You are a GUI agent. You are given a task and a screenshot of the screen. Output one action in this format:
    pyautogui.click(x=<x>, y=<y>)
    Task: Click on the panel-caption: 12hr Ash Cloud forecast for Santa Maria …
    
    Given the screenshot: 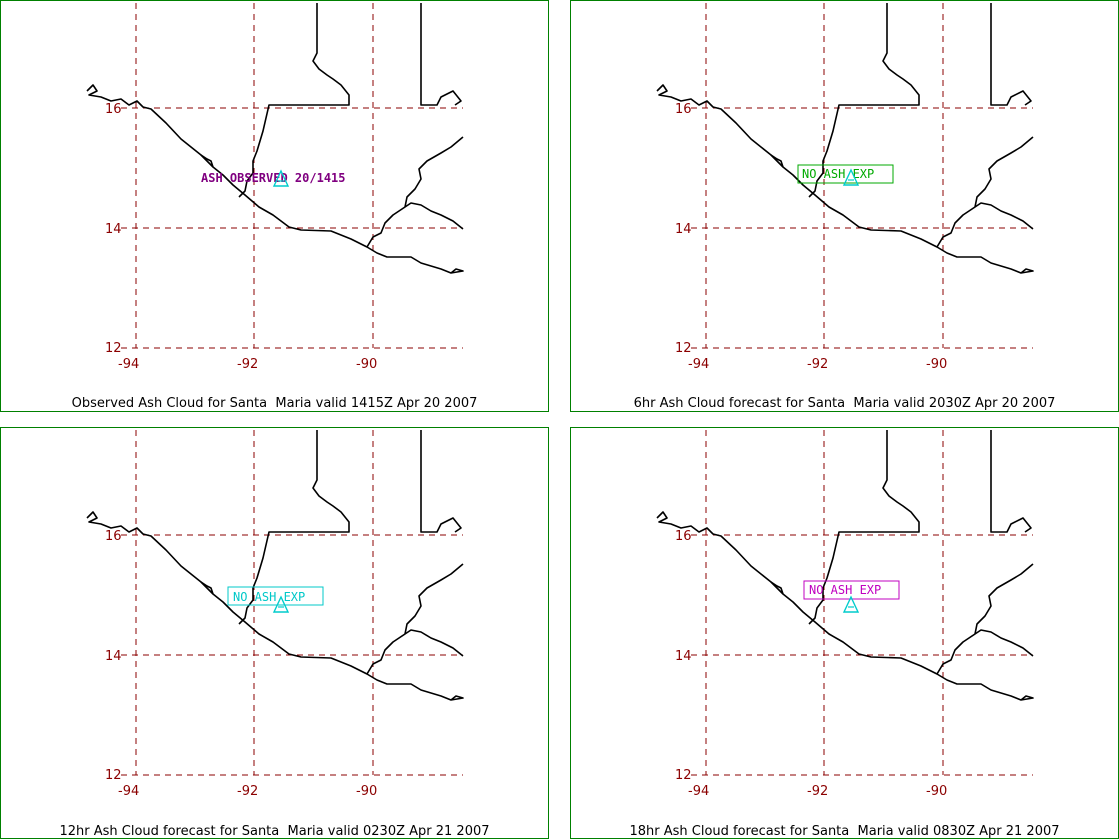 What is the action you would take?
    pyautogui.click(x=274, y=831)
    